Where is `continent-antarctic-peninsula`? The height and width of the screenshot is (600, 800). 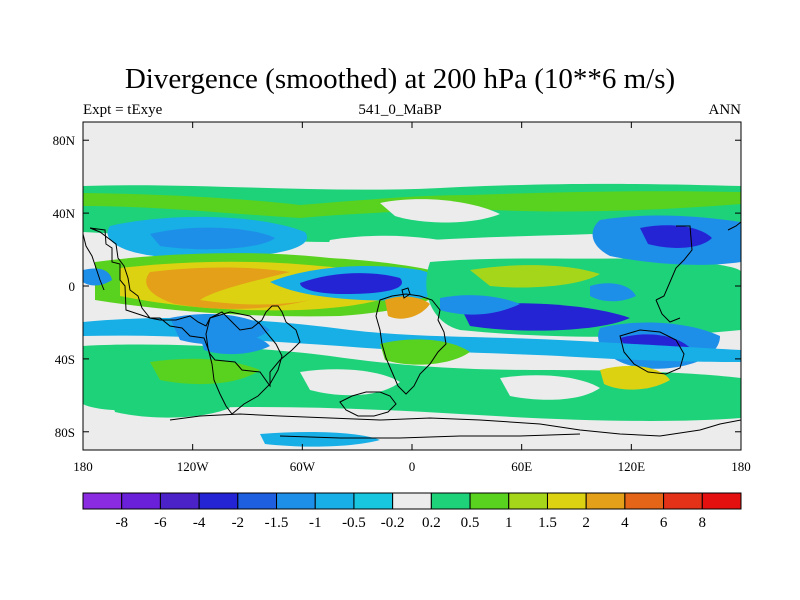 continent-antarctic-peninsula is located at coordinates (368, 404).